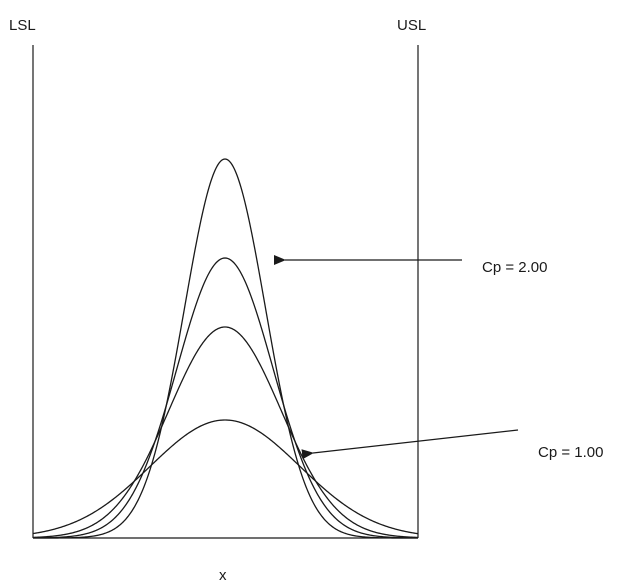 This screenshot has width=623, height=582. Describe the element at coordinates (514, 267) in the screenshot. I see `cp-2-label: Cp = 2.00` at that location.